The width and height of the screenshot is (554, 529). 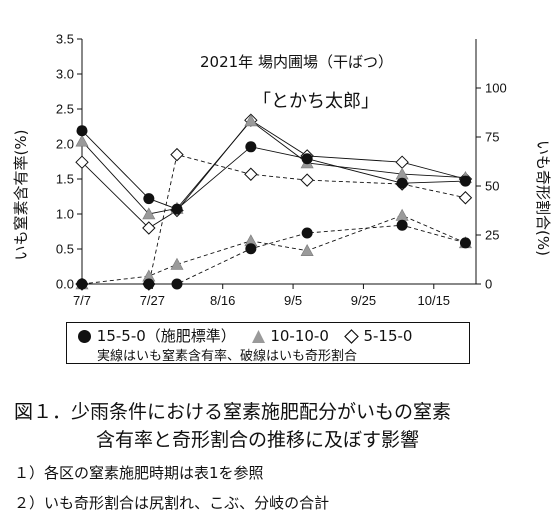 What do you see at coordinates (249, 335) in the screenshot?
I see `legend-series-row: 15-5-0（施肥標準） 10-10-0 5-15-0` at bounding box center [249, 335].